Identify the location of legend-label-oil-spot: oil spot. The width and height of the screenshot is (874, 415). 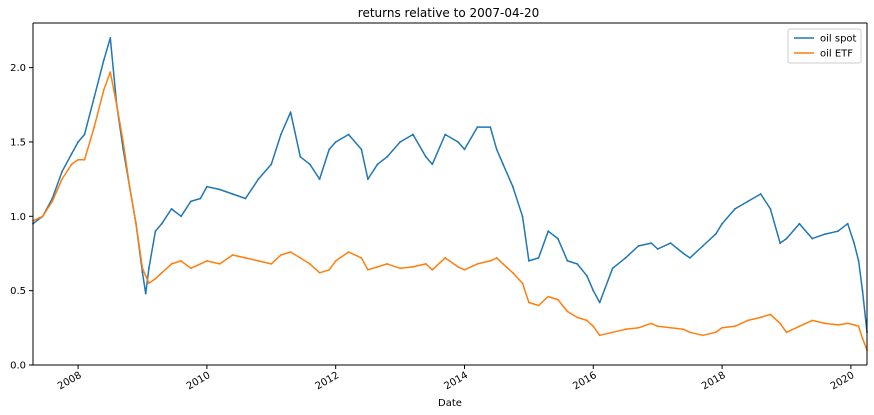
(838, 39).